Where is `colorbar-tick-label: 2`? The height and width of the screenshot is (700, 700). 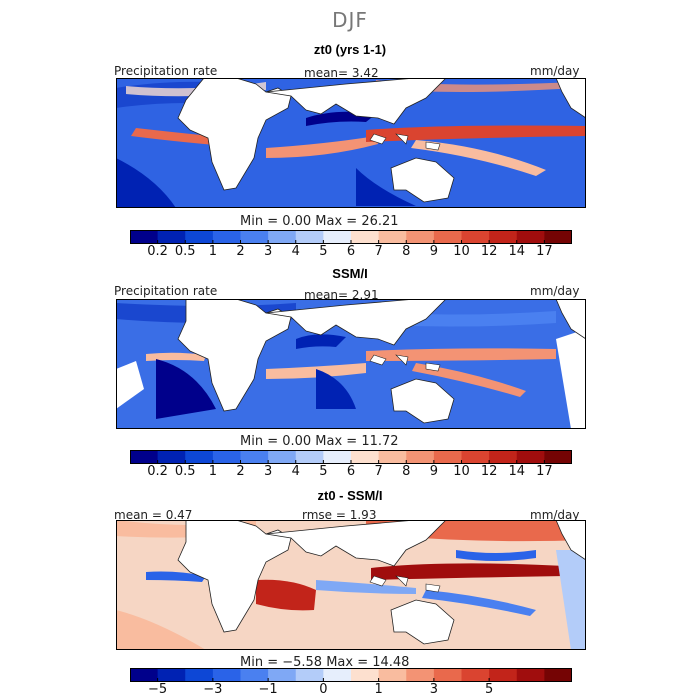 colorbar-tick-label: 2 is located at coordinates (240, 251).